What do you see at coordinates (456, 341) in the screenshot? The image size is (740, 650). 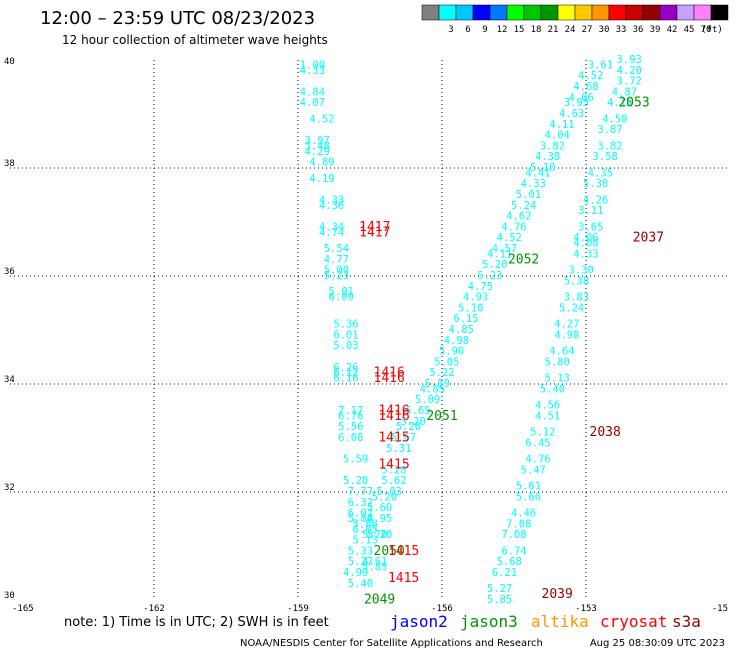 I see `wave-height-label: 4.98` at bounding box center [456, 341].